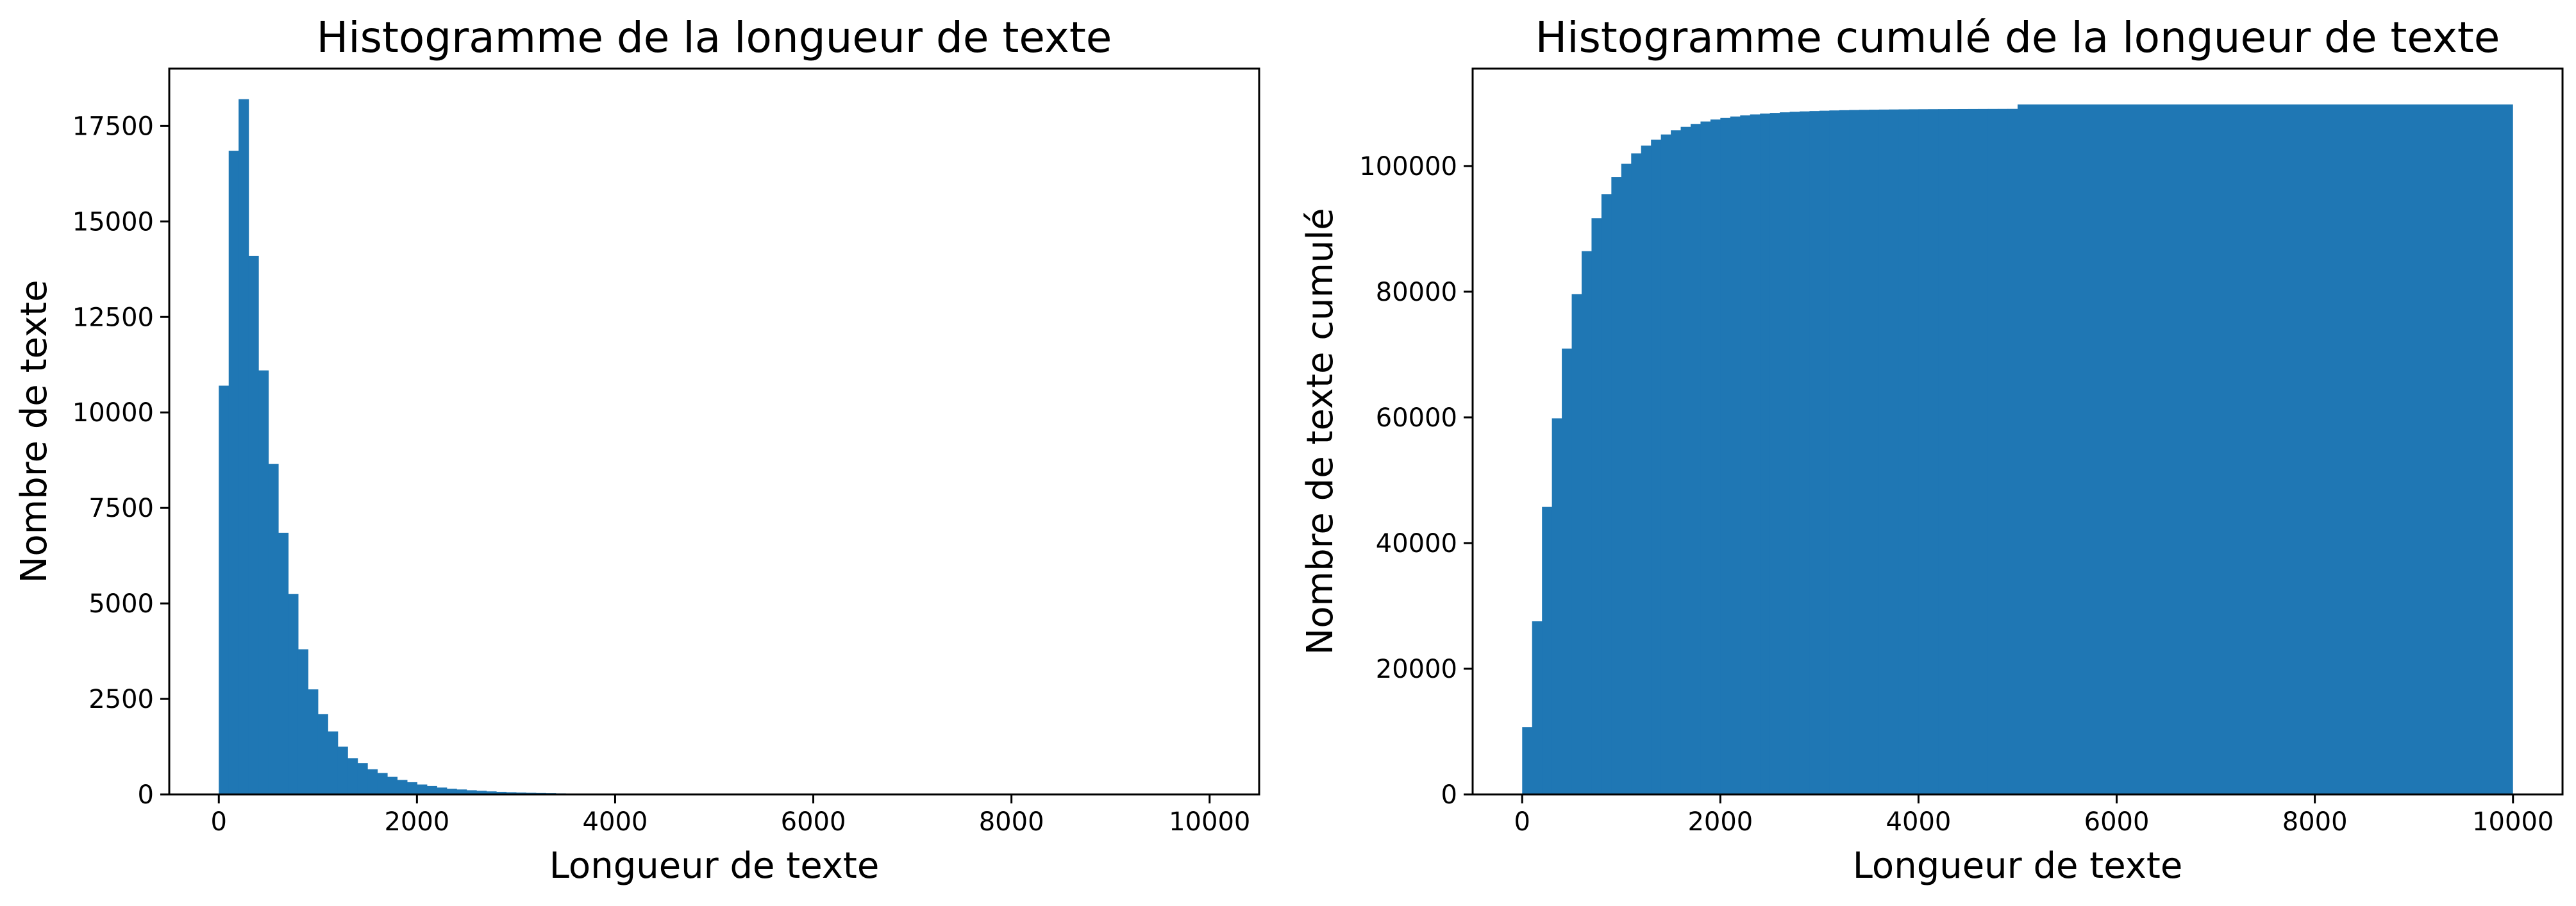 The width and height of the screenshot is (2576, 906). What do you see at coordinates (34, 432) in the screenshot?
I see `y-axis-label: Nombre de texte` at bounding box center [34, 432].